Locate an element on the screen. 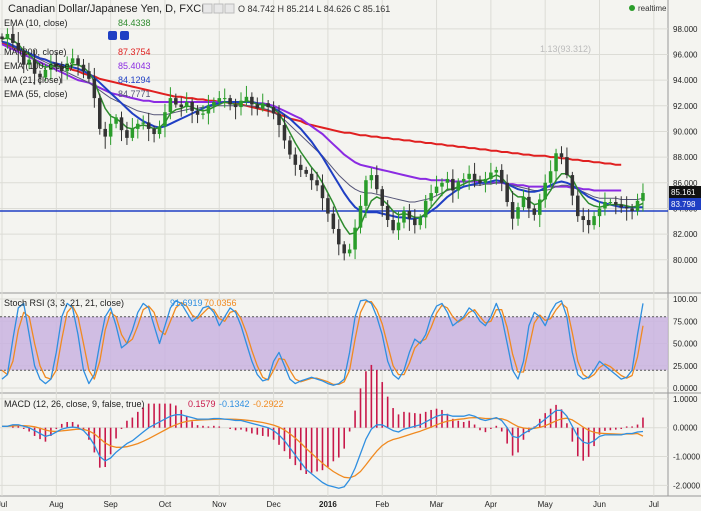 The width and height of the screenshot is (701, 511). hline-badge: 83.798 is located at coordinates (683, 204).